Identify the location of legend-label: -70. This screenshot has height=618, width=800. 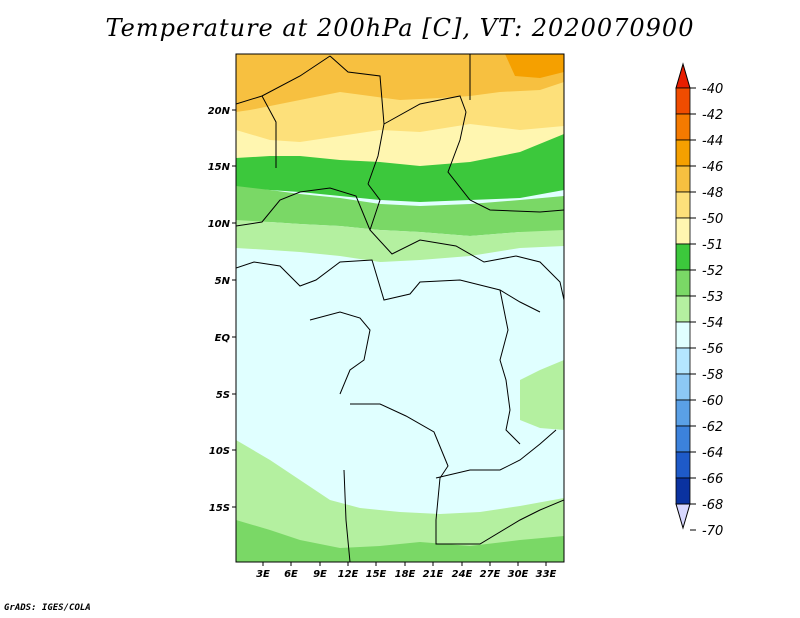
(712, 531).